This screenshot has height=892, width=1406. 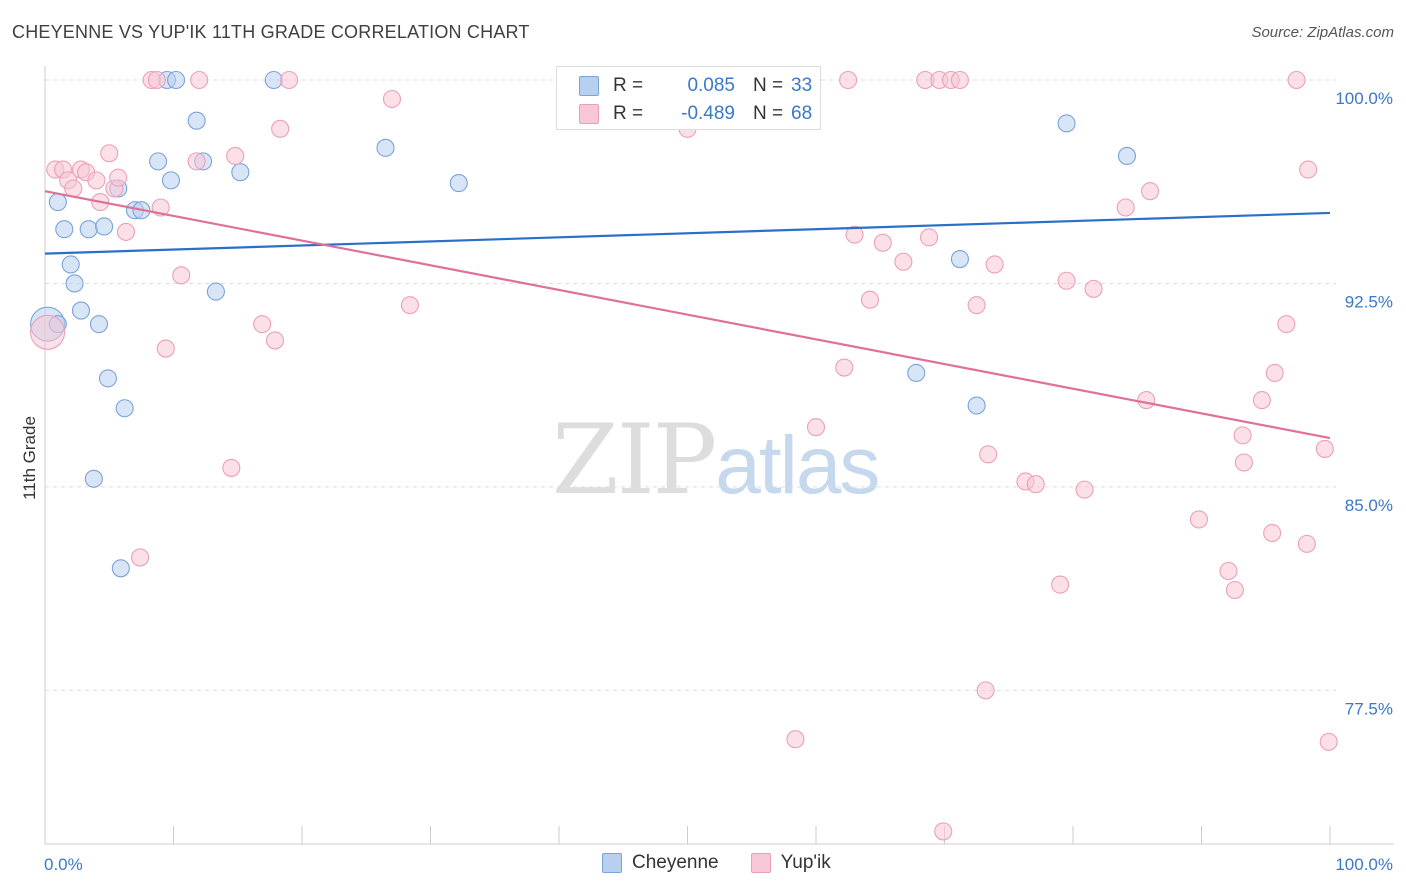 What do you see at coordinates (802, 113) in the screenshot?
I see `n-value: 68` at bounding box center [802, 113].